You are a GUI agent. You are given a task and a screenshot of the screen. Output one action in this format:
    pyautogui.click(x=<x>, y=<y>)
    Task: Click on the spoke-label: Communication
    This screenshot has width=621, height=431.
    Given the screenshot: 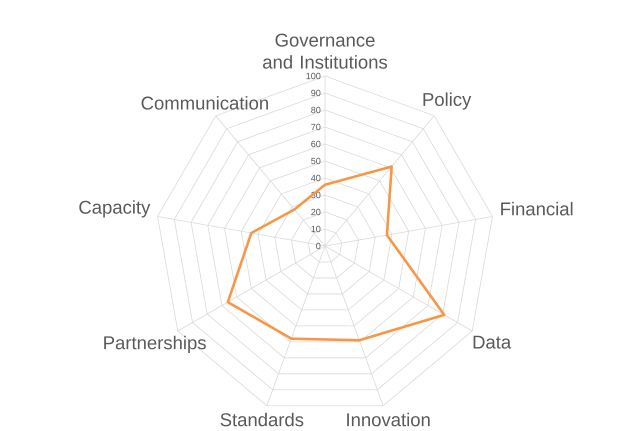 What is the action you would take?
    pyautogui.click(x=205, y=103)
    